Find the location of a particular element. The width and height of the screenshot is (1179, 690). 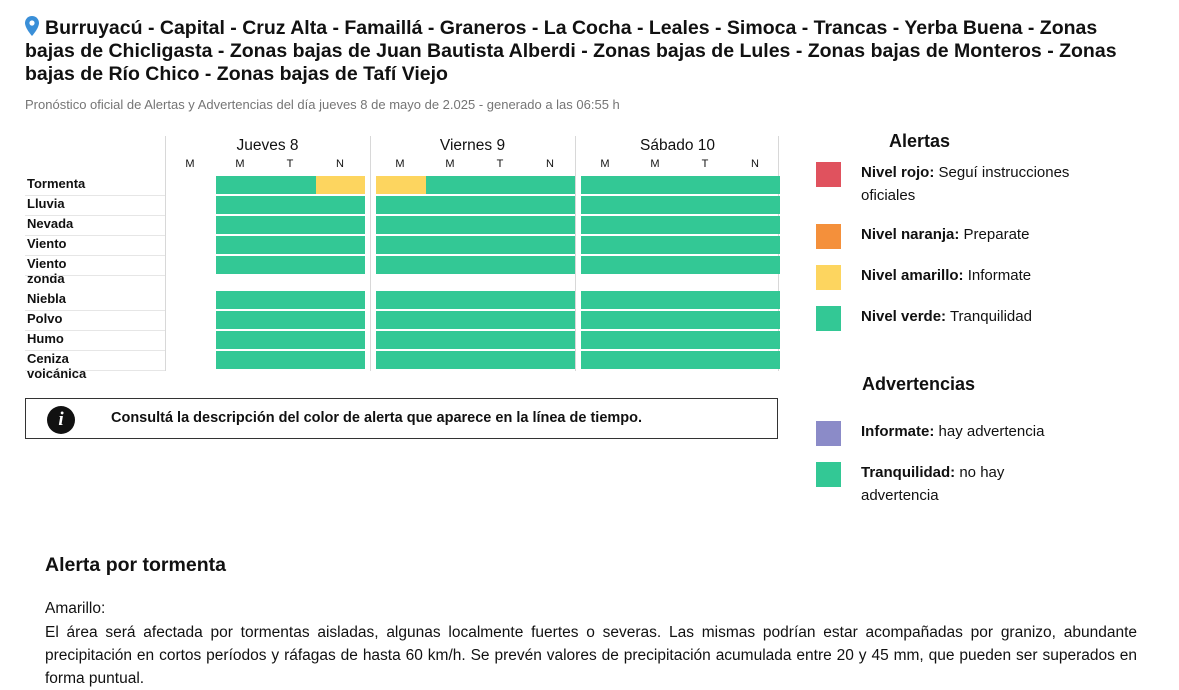

detail-level-label: Amarillo: is located at coordinates (75, 608).